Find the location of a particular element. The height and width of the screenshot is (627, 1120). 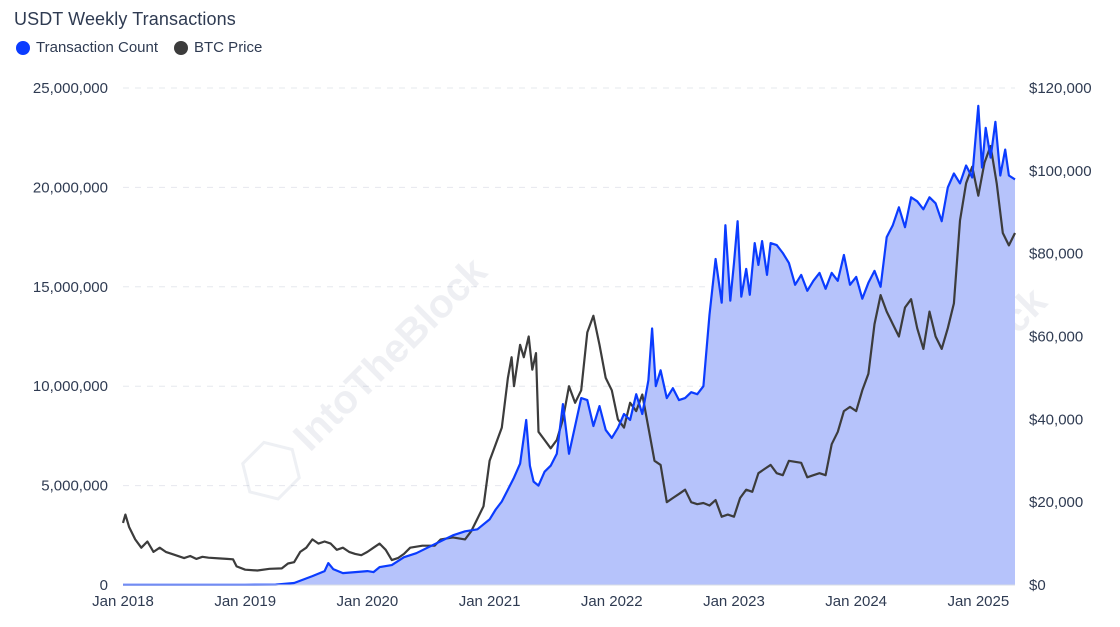

y-left-tick-label: 0 is located at coordinates (104, 585).